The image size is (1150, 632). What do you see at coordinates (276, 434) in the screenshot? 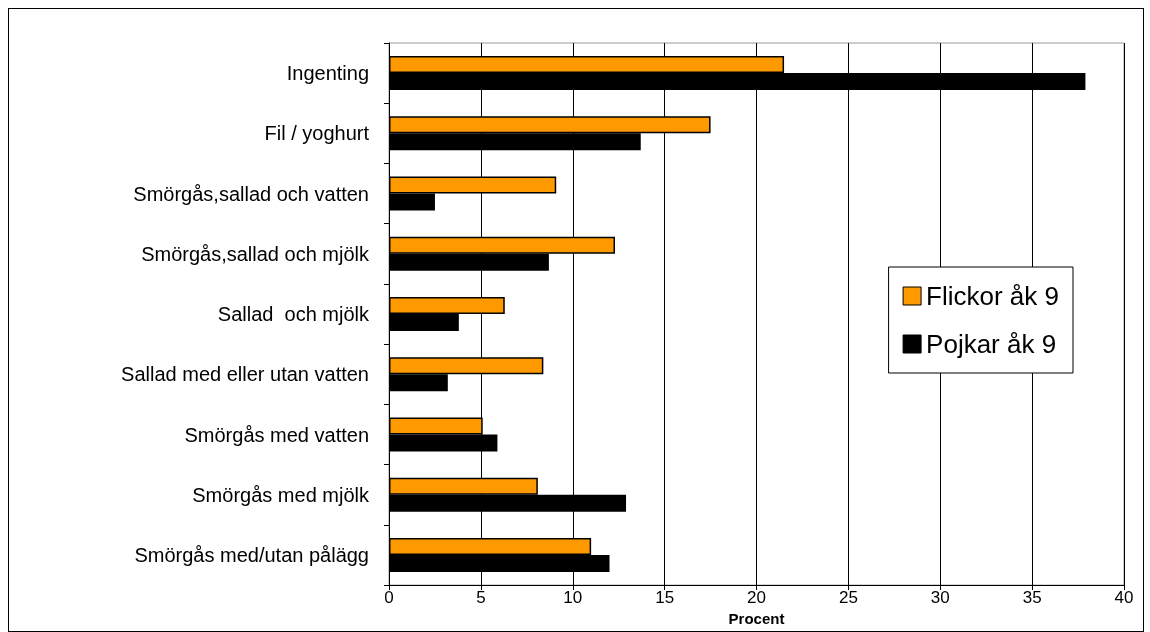
I see `y-tick-label: Smörgås med vatten` at bounding box center [276, 434].